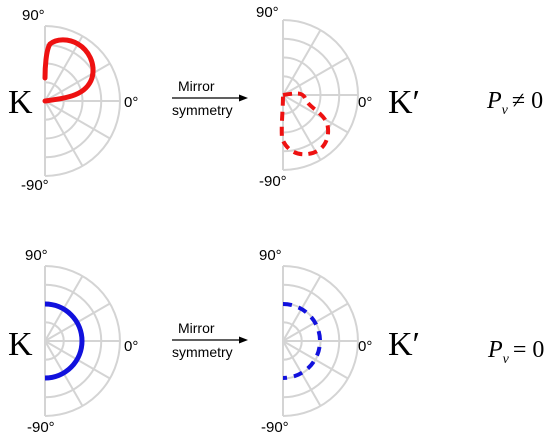 The image size is (552, 441). I want to click on polar-plot-kprime-row2: 90° 0° -90° K′, so click(339, 341).